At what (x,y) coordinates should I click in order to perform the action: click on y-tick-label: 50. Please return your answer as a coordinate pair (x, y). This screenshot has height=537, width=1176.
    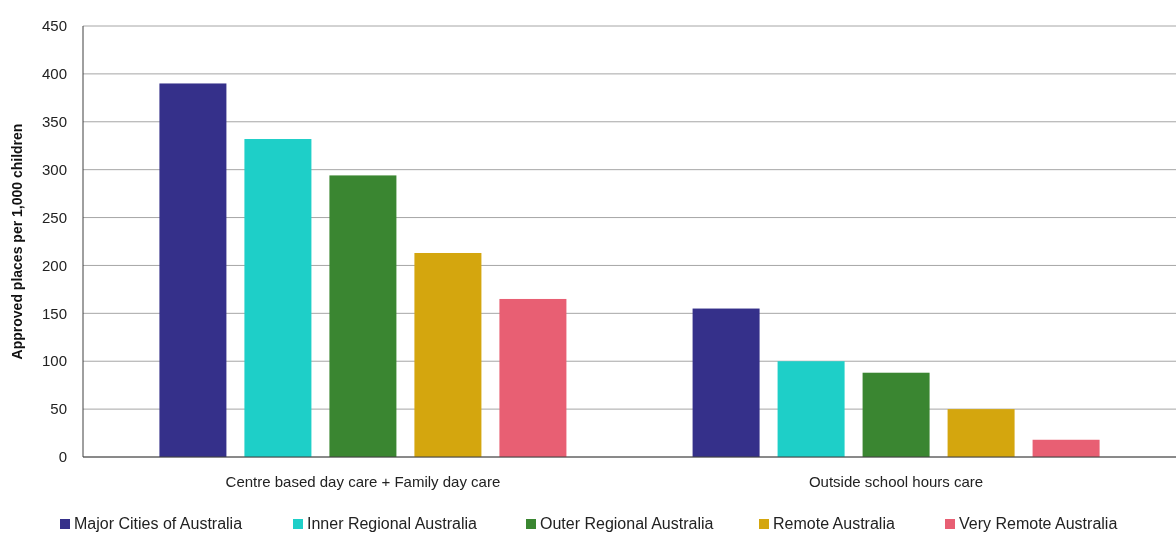
    Looking at the image, I should click on (58, 409).